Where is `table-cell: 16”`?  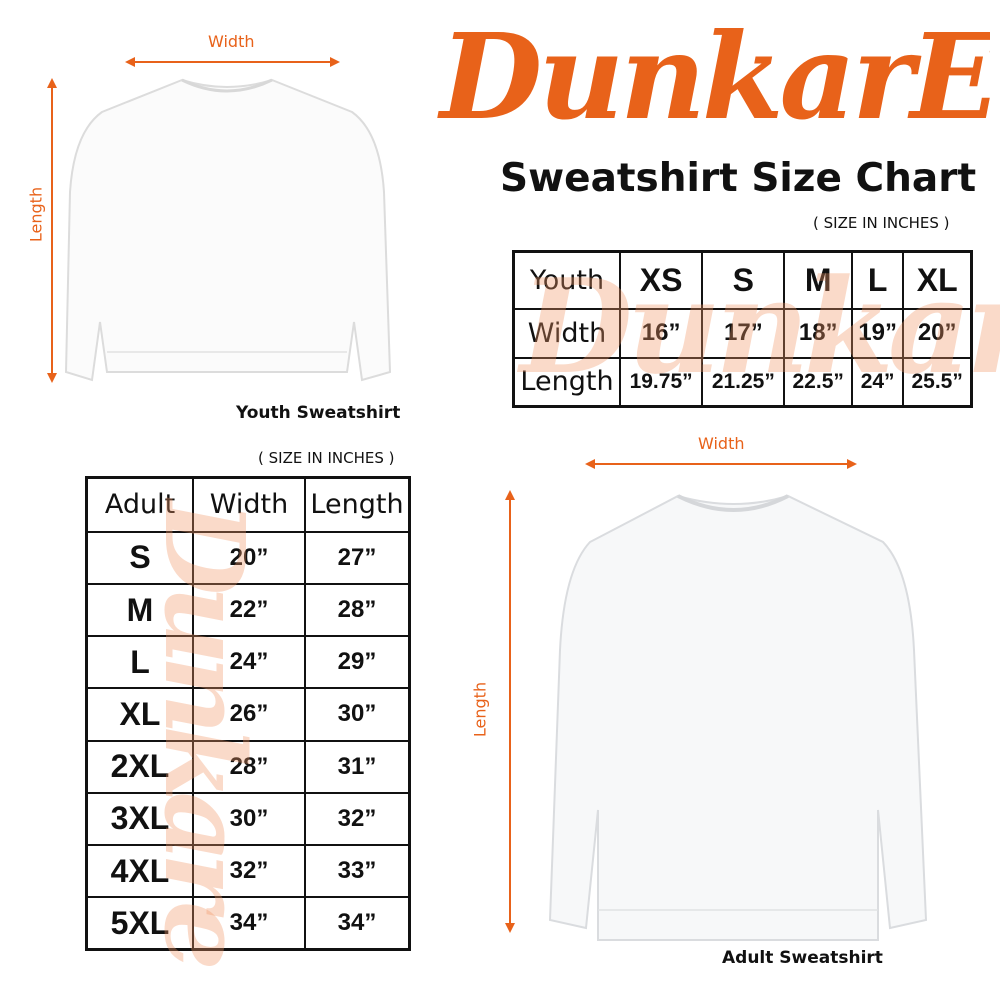 table-cell: 16” is located at coordinates (661, 333).